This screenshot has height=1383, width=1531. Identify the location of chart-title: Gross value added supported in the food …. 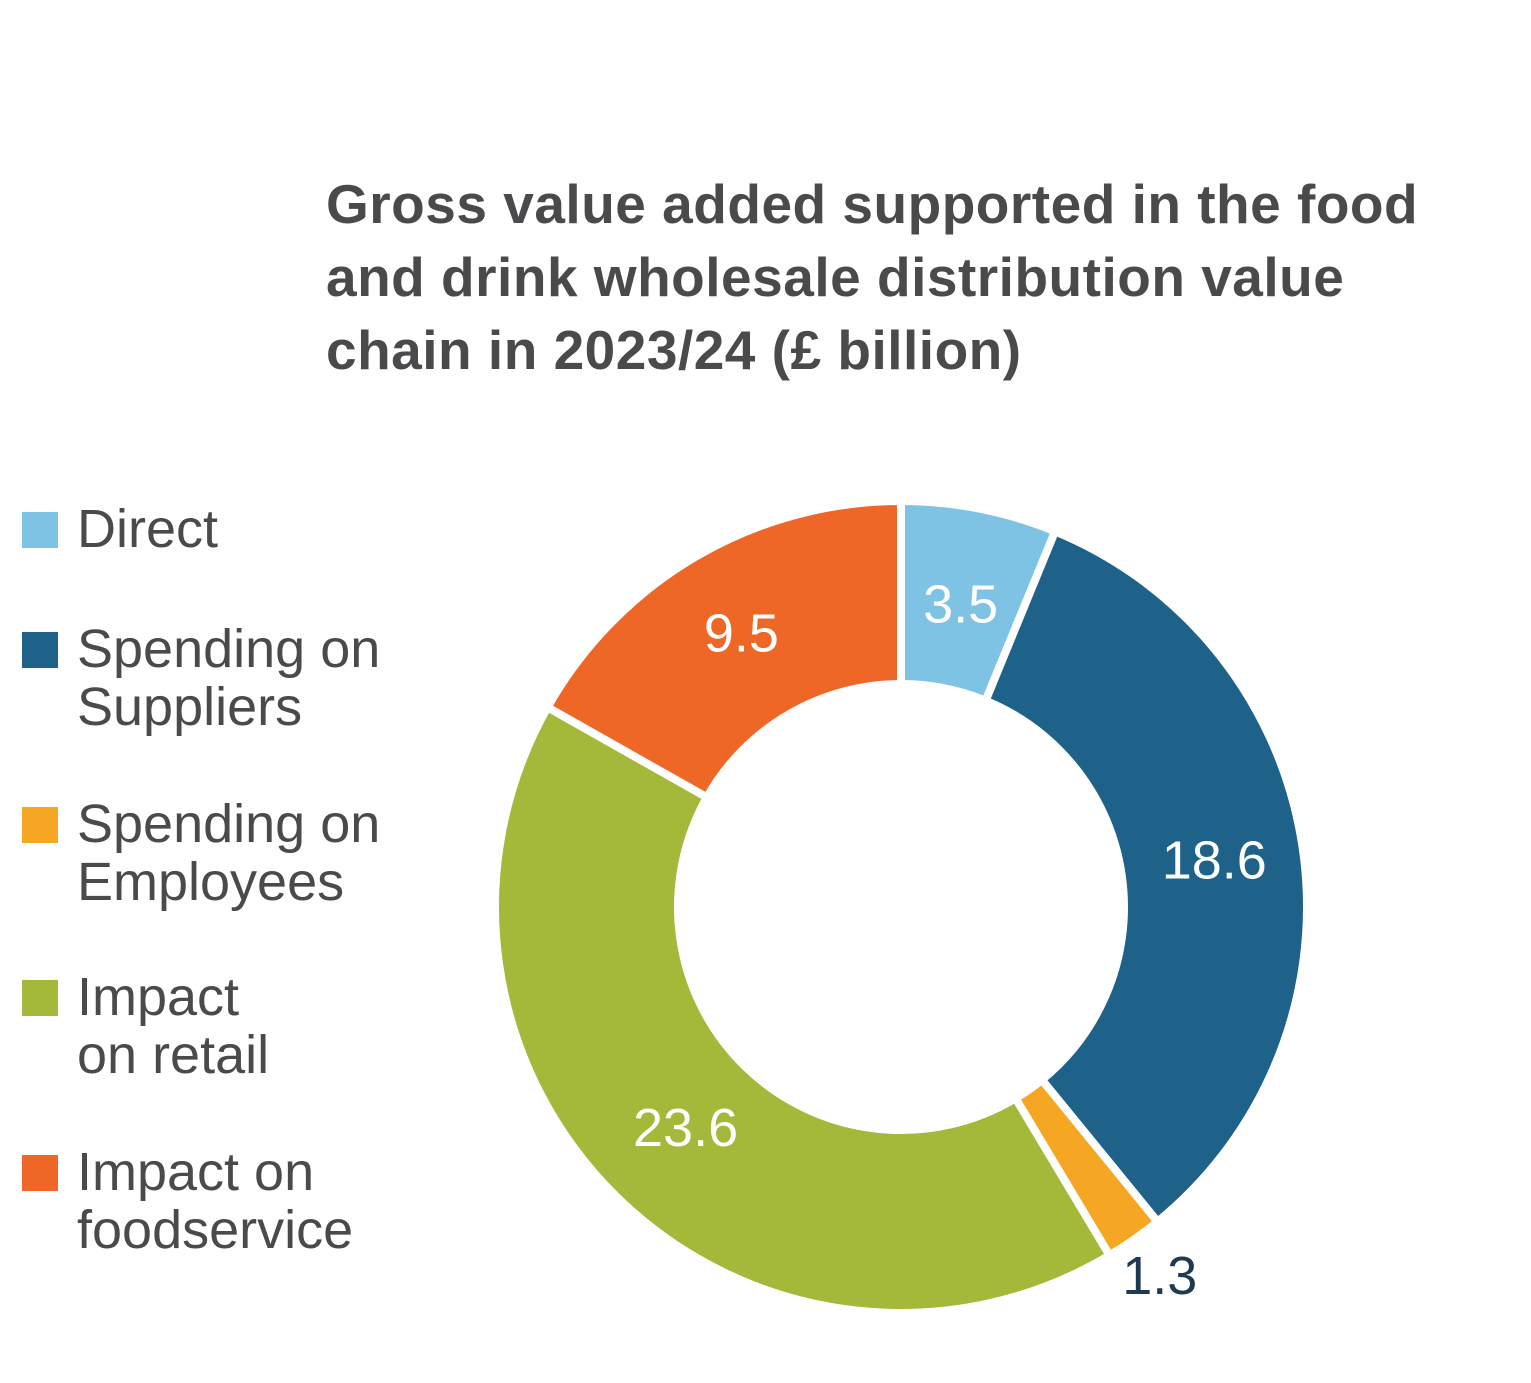
(916, 277).